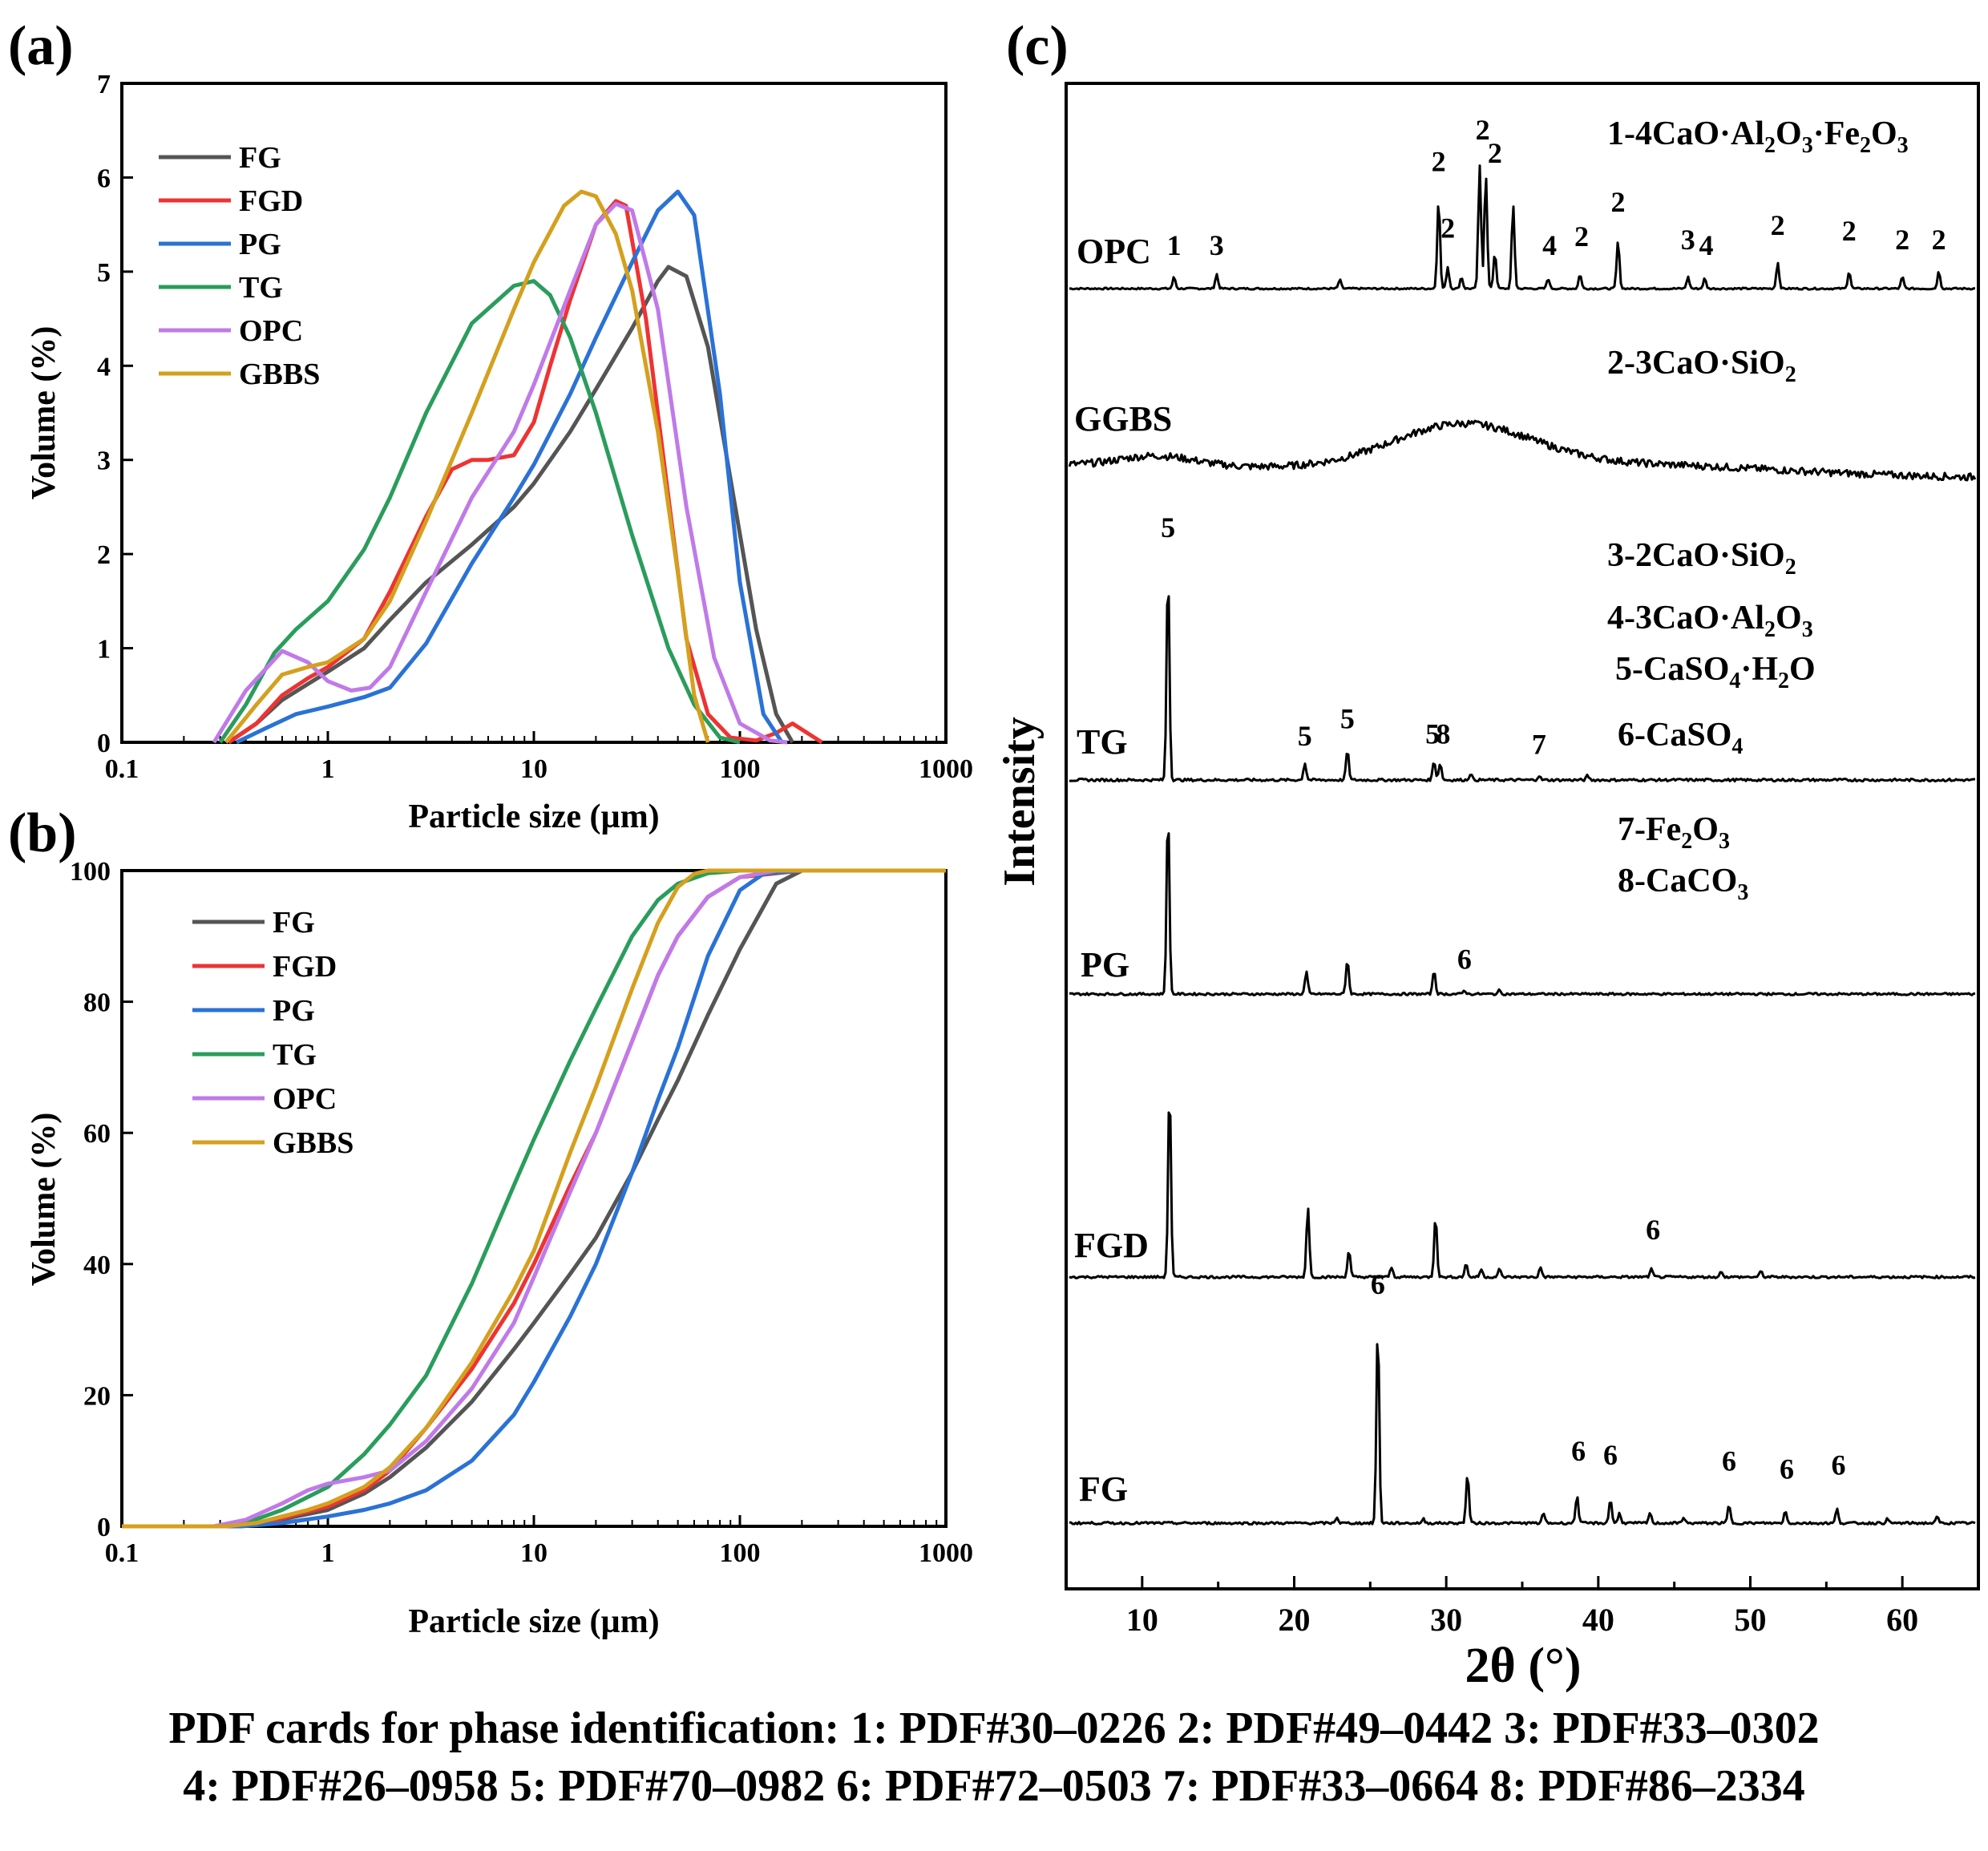 The height and width of the screenshot is (1851, 1988). Describe the element at coordinates (44, 1200) in the screenshot. I see `panel-b-y-axis-label: Volume (%)` at that location.